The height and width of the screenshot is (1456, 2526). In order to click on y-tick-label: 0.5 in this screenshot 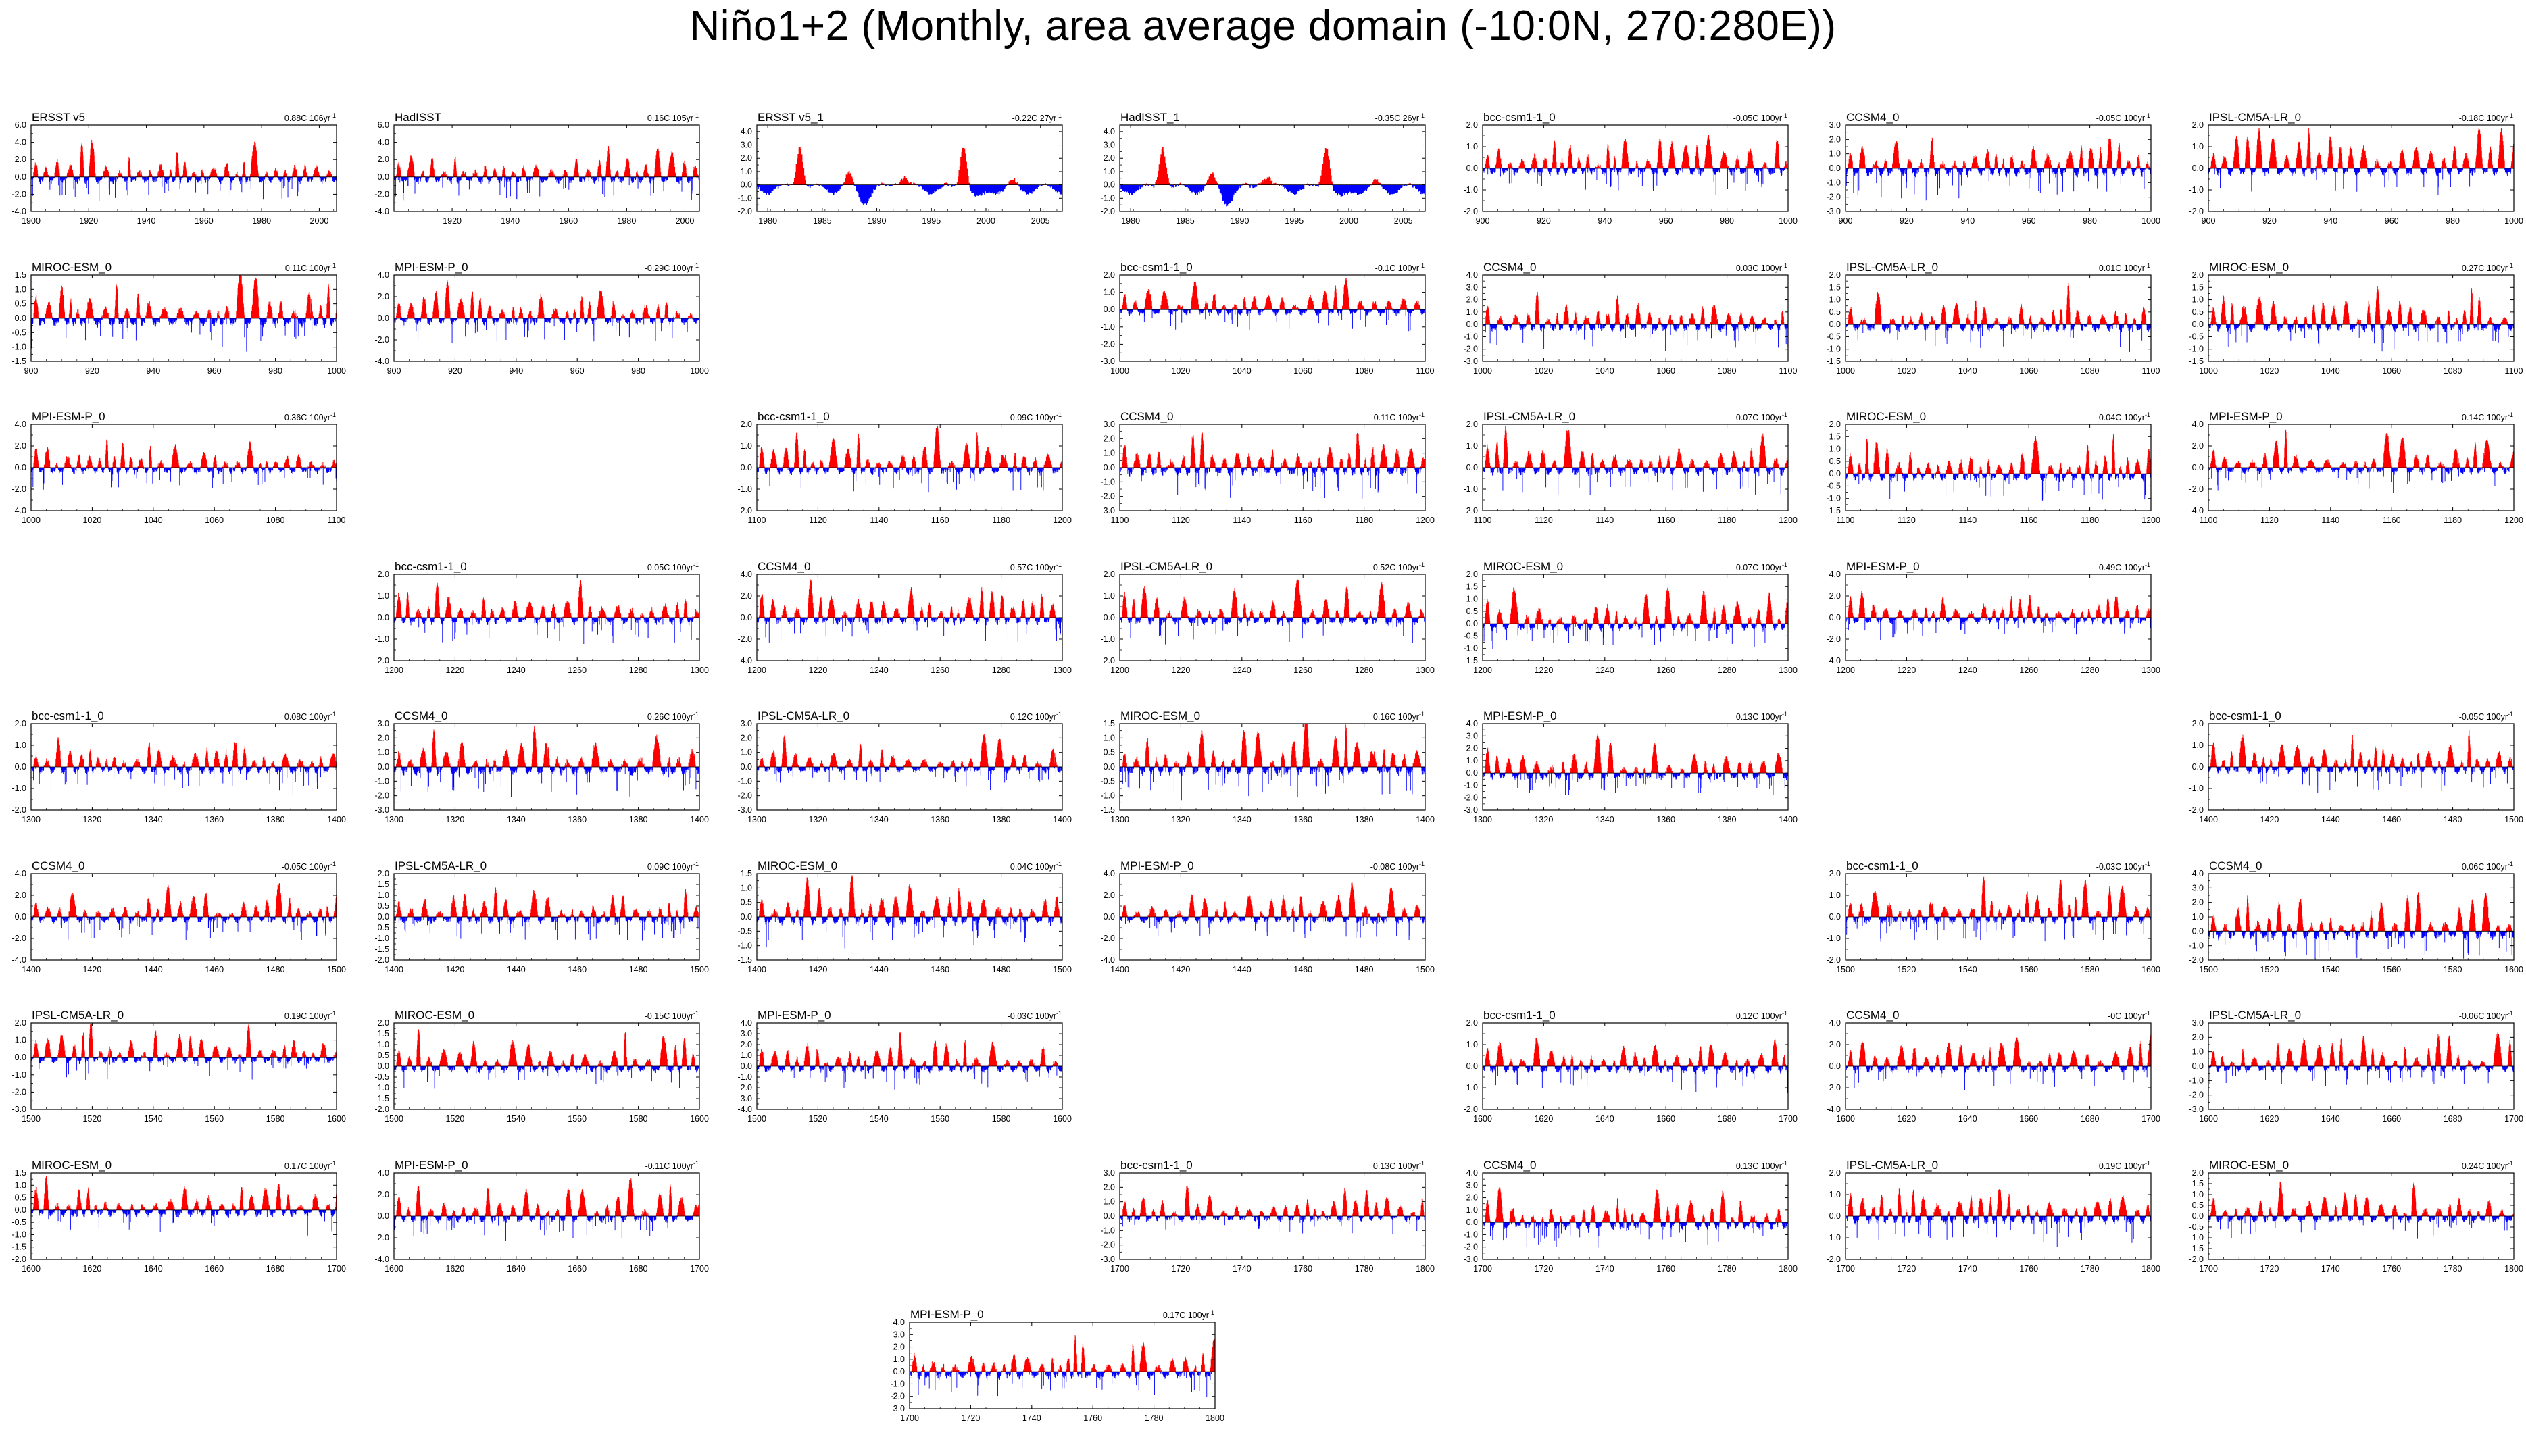, I will do `click(1472, 611)`.